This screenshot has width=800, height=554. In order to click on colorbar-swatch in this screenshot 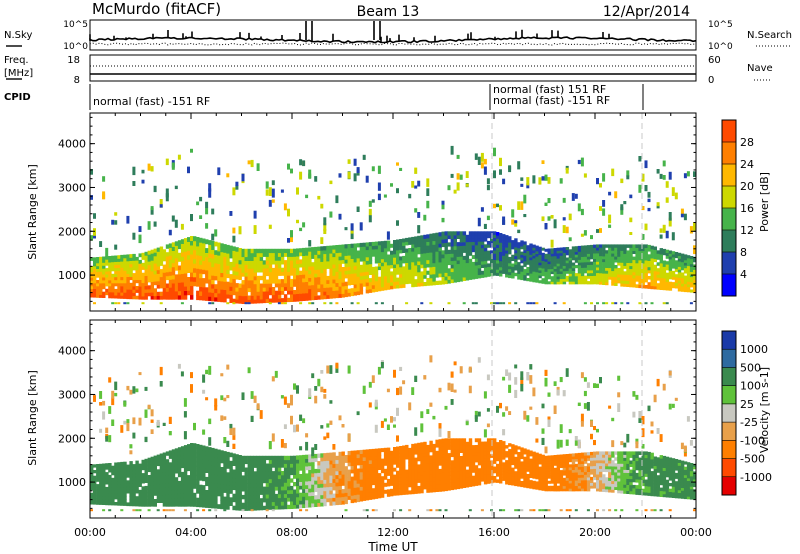, I will do `click(729, 219)`.